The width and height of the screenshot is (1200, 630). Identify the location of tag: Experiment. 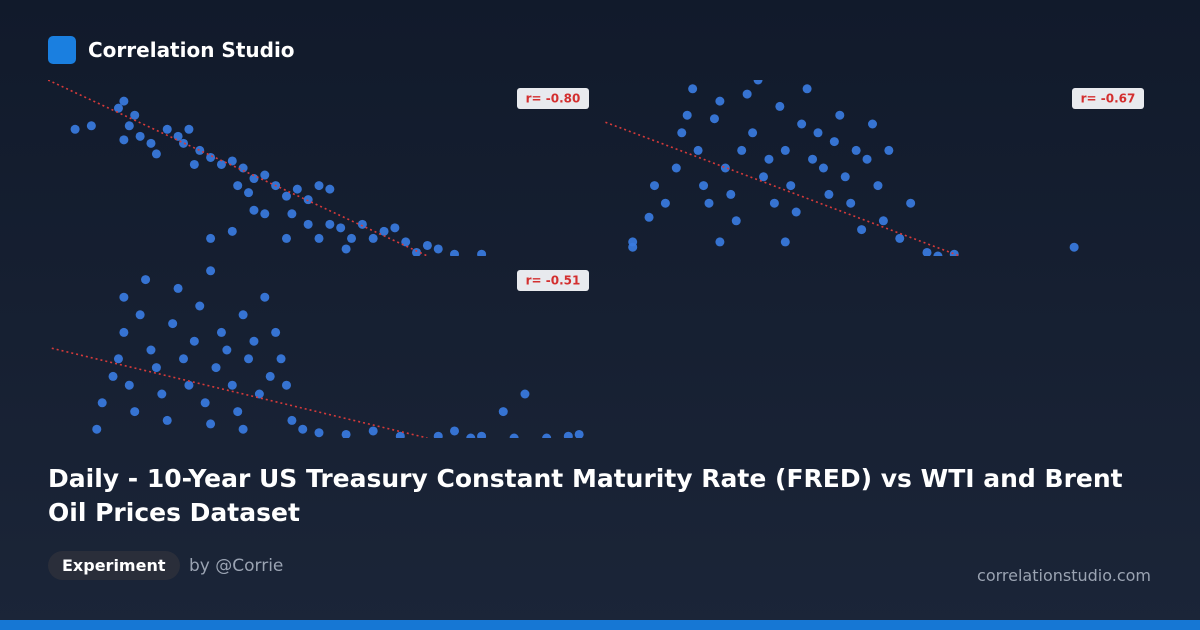
(114, 565).